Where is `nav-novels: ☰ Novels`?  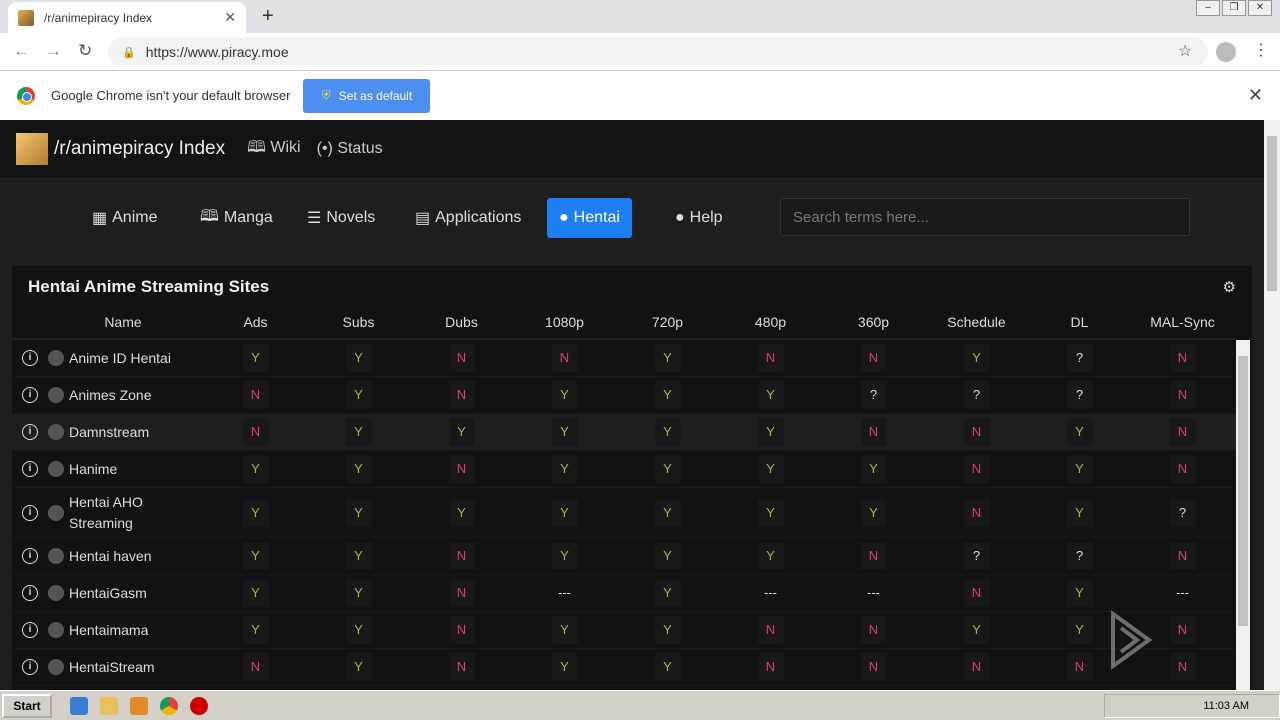
nav-novels: ☰ Novels is located at coordinates (341, 218).